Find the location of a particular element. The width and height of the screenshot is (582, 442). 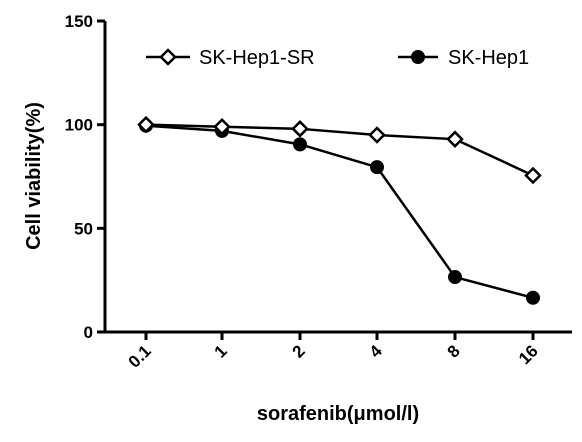

y-tick-label-100: 100 is located at coordinates (79, 125).